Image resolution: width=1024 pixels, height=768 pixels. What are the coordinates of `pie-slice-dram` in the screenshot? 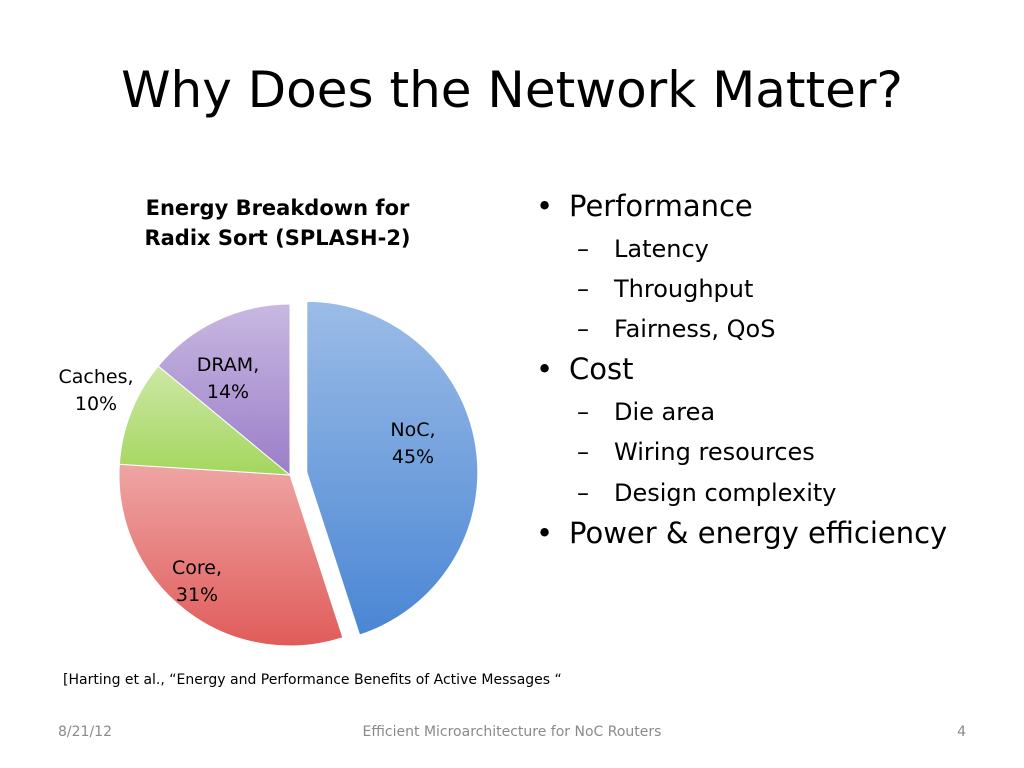 It's located at (224, 390).